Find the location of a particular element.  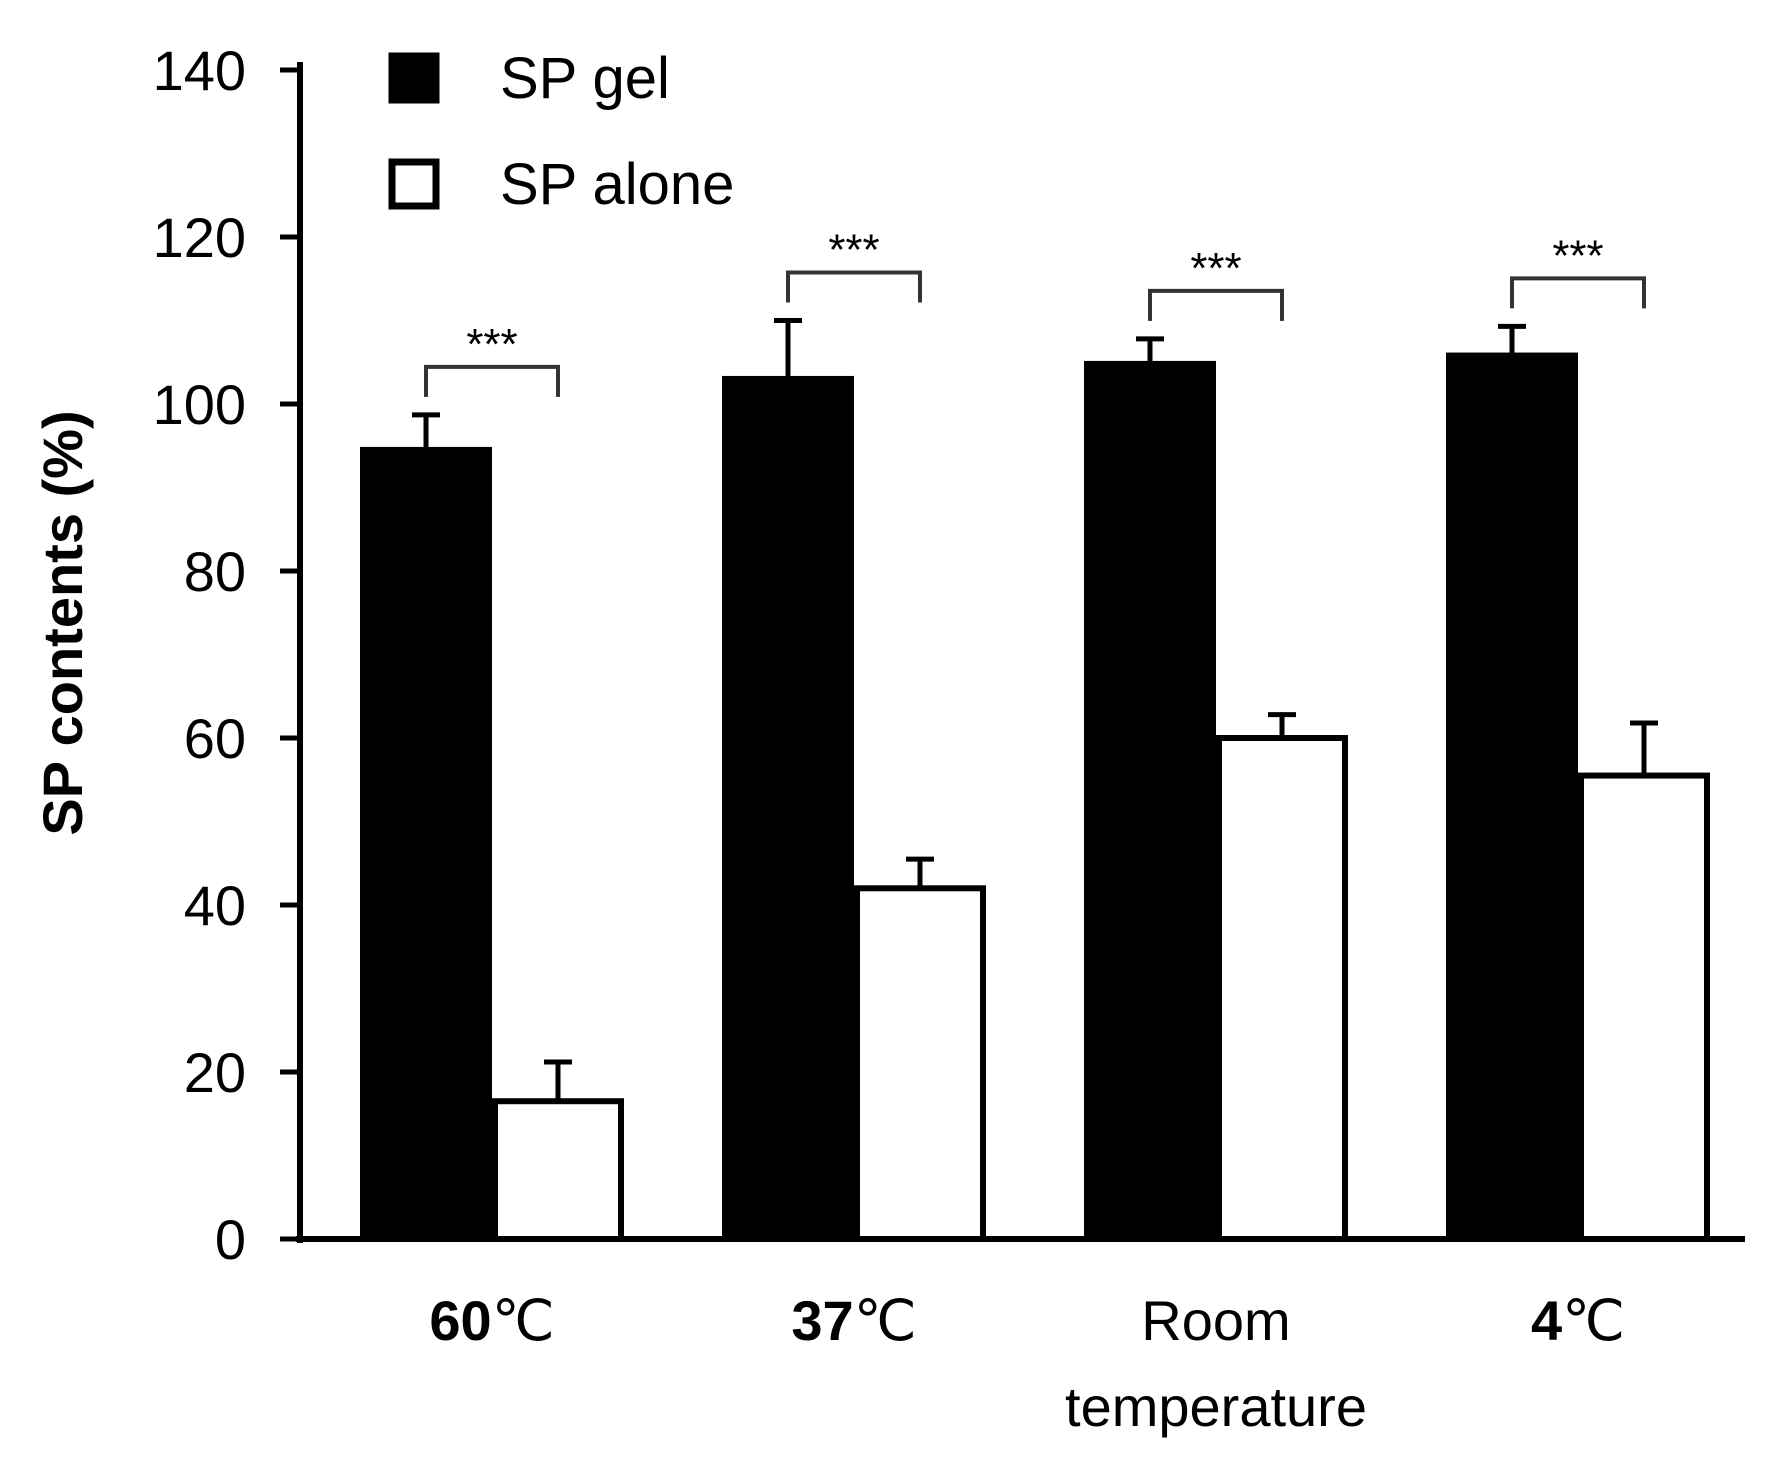

category-label-line2: temperature is located at coordinates (1216, 1406).